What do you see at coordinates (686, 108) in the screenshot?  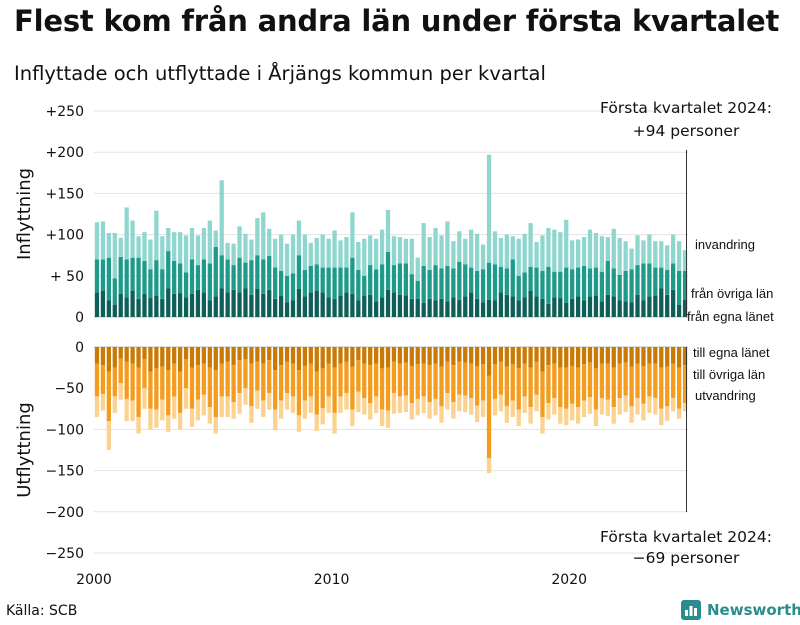 I see `annotation: Första kvartalet 2024:` at bounding box center [686, 108].